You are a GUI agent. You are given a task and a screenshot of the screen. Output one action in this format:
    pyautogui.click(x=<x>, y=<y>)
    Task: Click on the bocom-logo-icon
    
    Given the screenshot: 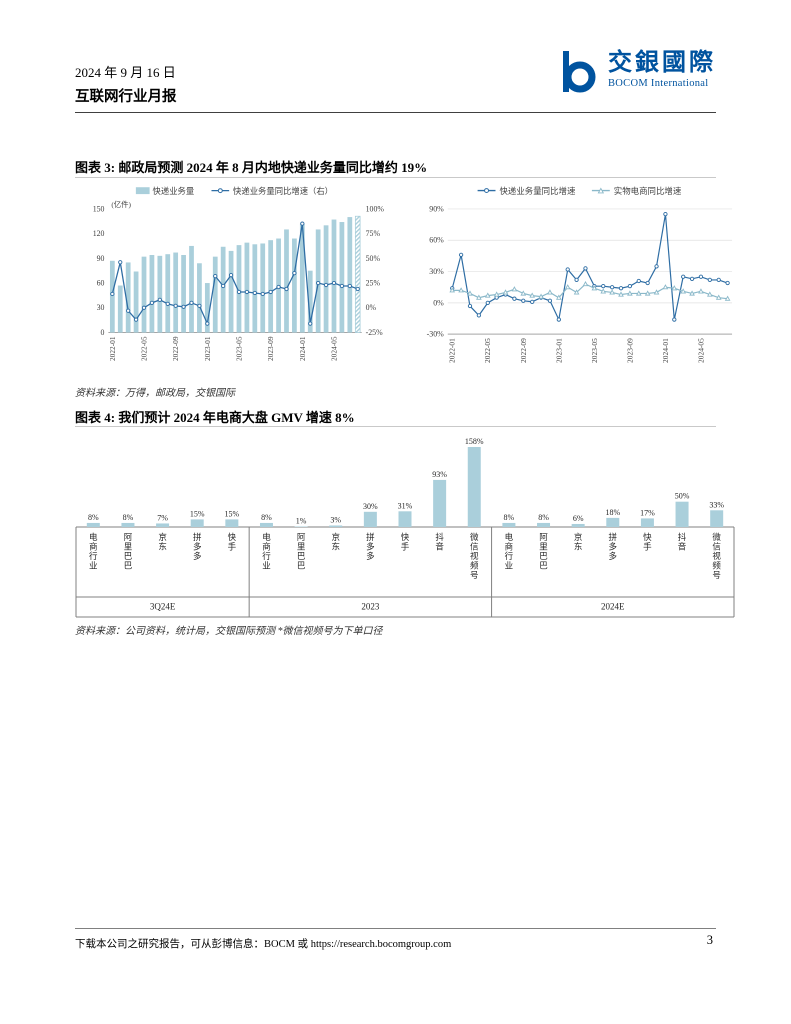 What is the action you would take?
    pyautogui.click(x=579, y=72)
    